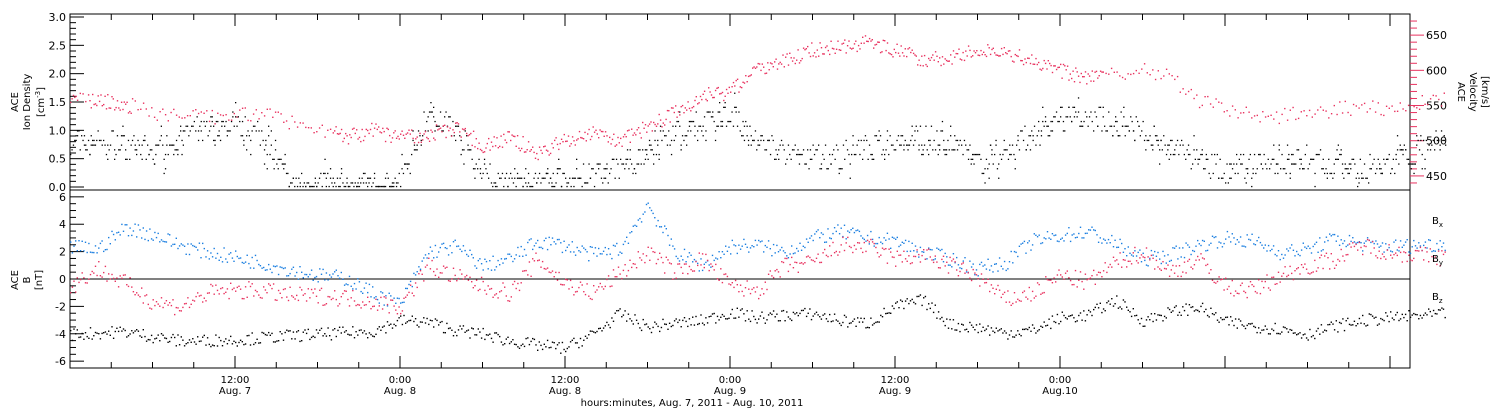 This screenshot has width=1500, height=410. I want to click on top-right-tick-label: 650, so click(1436, 35).